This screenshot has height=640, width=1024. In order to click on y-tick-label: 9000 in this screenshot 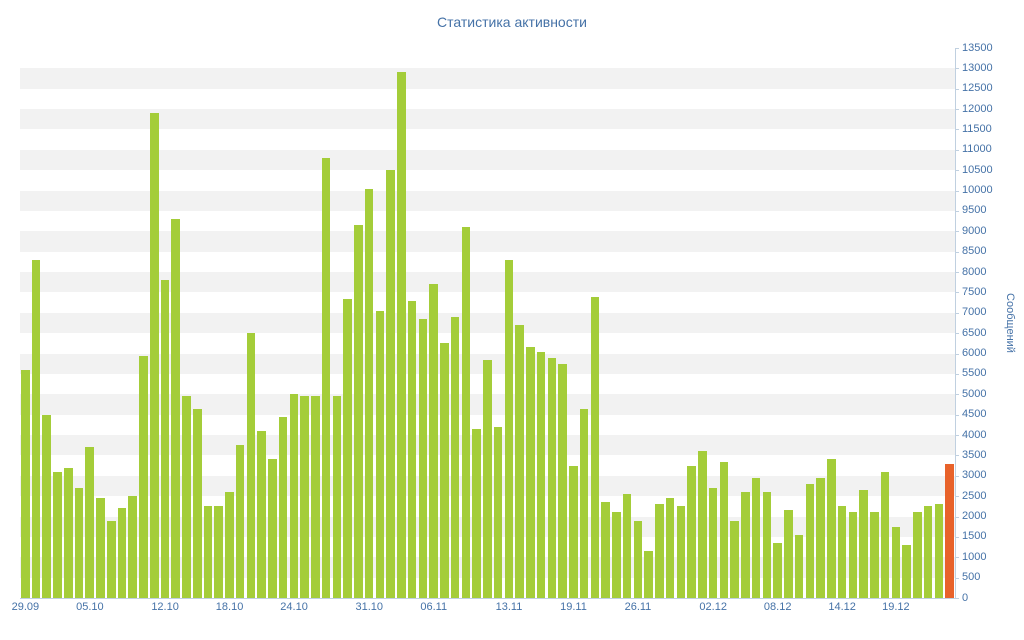, I will do `click(974, 230)`.